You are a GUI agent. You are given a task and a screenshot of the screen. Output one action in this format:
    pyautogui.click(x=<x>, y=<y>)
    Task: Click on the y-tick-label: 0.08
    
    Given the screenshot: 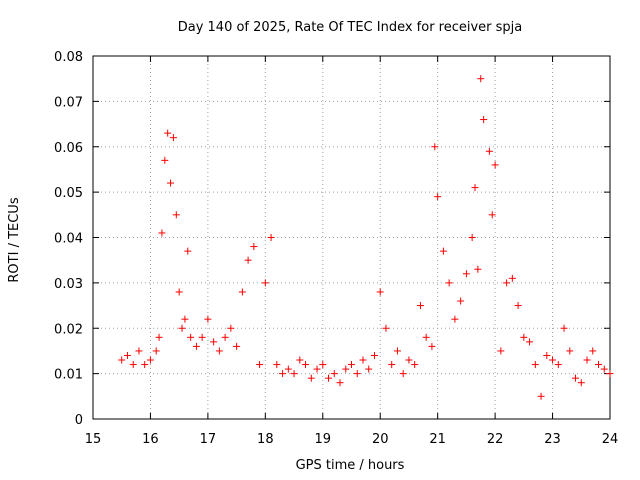 What is the action you would take?
    pyautogui.click(x=68, y=57)
    